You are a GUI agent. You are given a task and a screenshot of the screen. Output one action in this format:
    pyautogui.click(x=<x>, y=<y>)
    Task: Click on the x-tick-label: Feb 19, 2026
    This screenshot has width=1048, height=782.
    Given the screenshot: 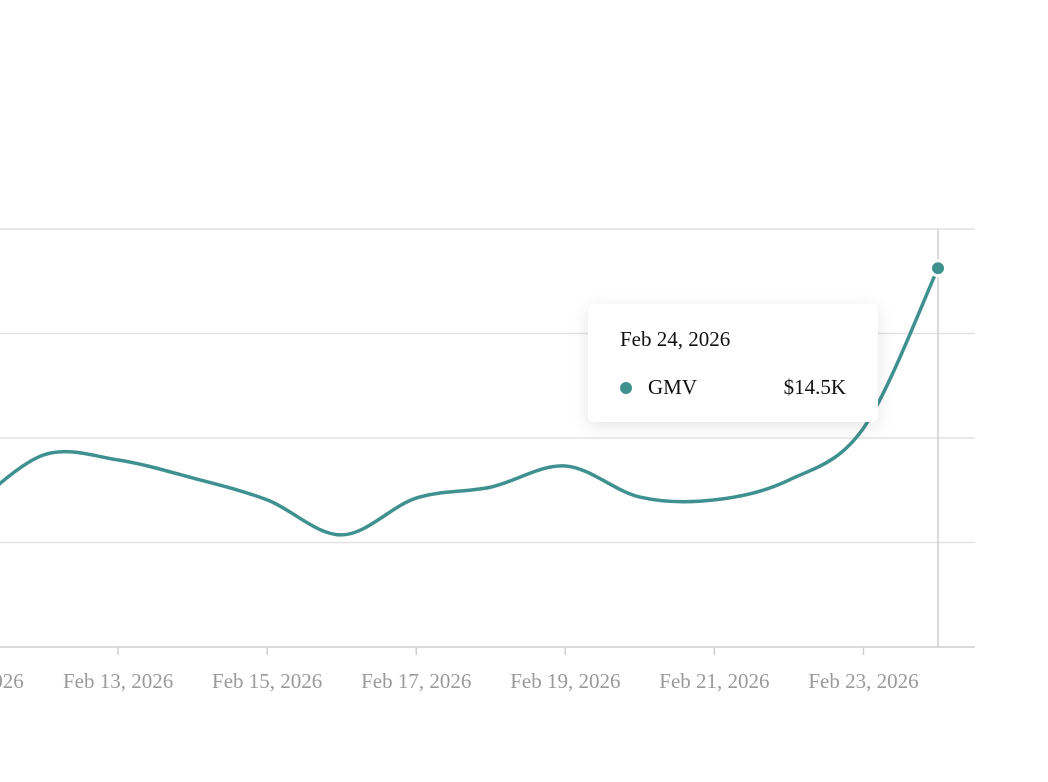 What is the action you would take?
    pyautogui.click(x=565, y=681)
    